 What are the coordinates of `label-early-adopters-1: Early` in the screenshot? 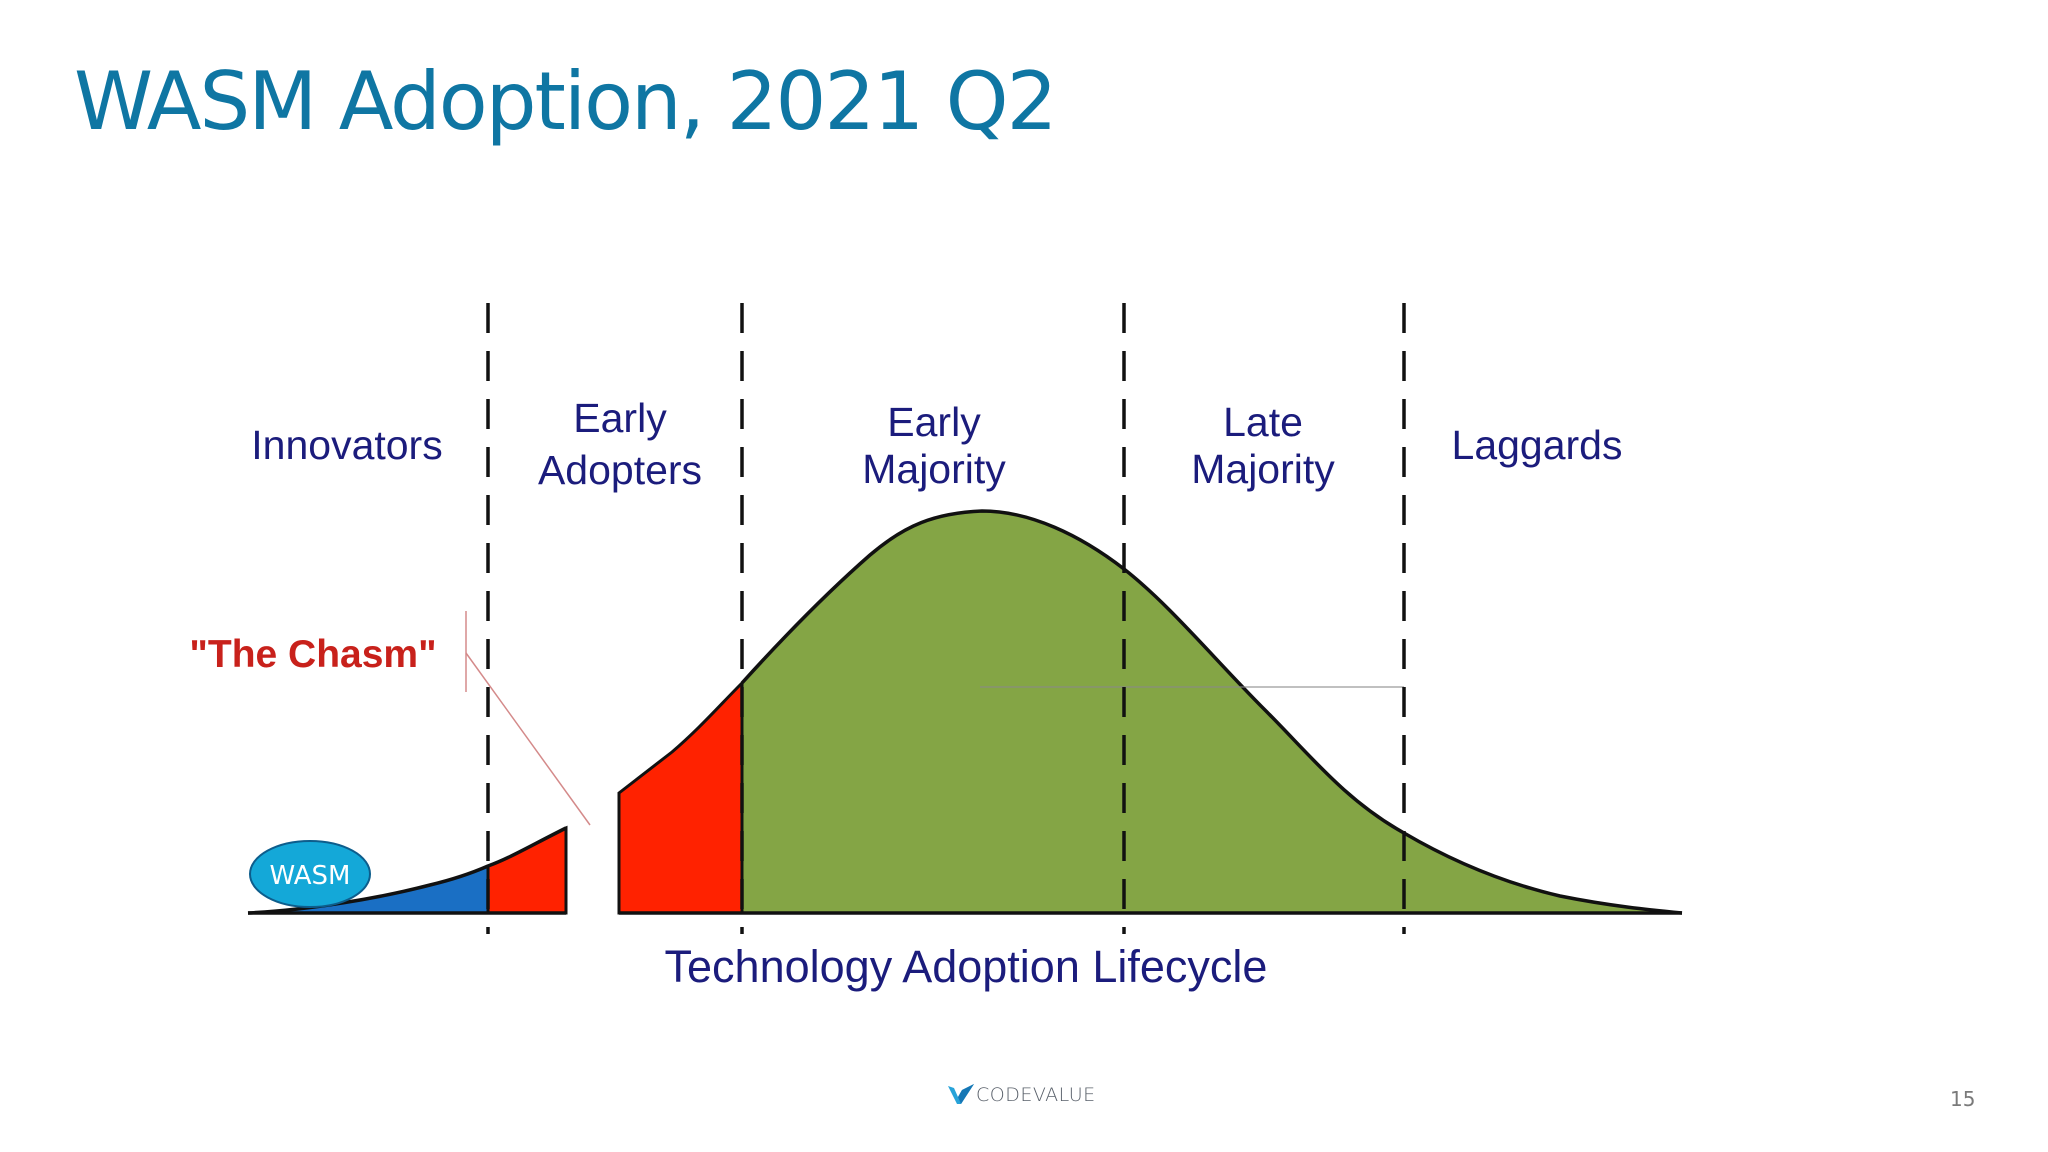 It's located at (620, 418).